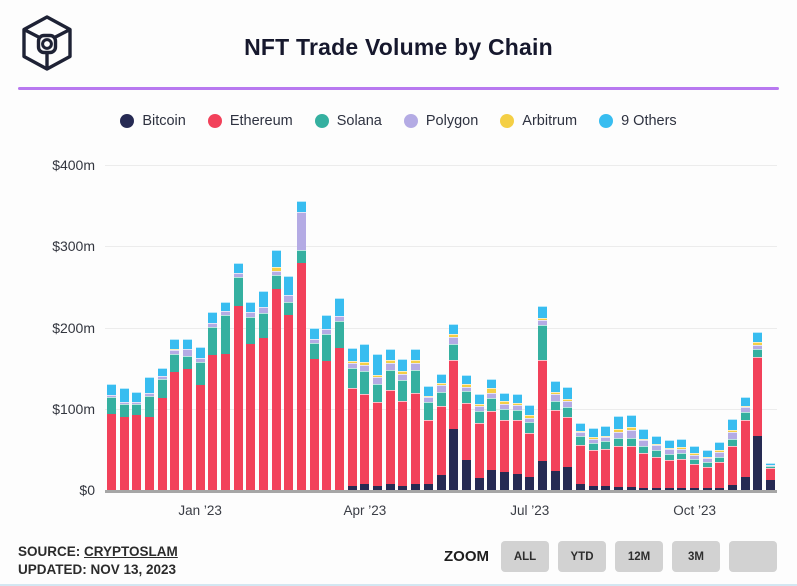  What do you see at coordinates (73, 408) in the screenshot?
I see `y-tick-label: $100m` at bounding box center [73, 408].